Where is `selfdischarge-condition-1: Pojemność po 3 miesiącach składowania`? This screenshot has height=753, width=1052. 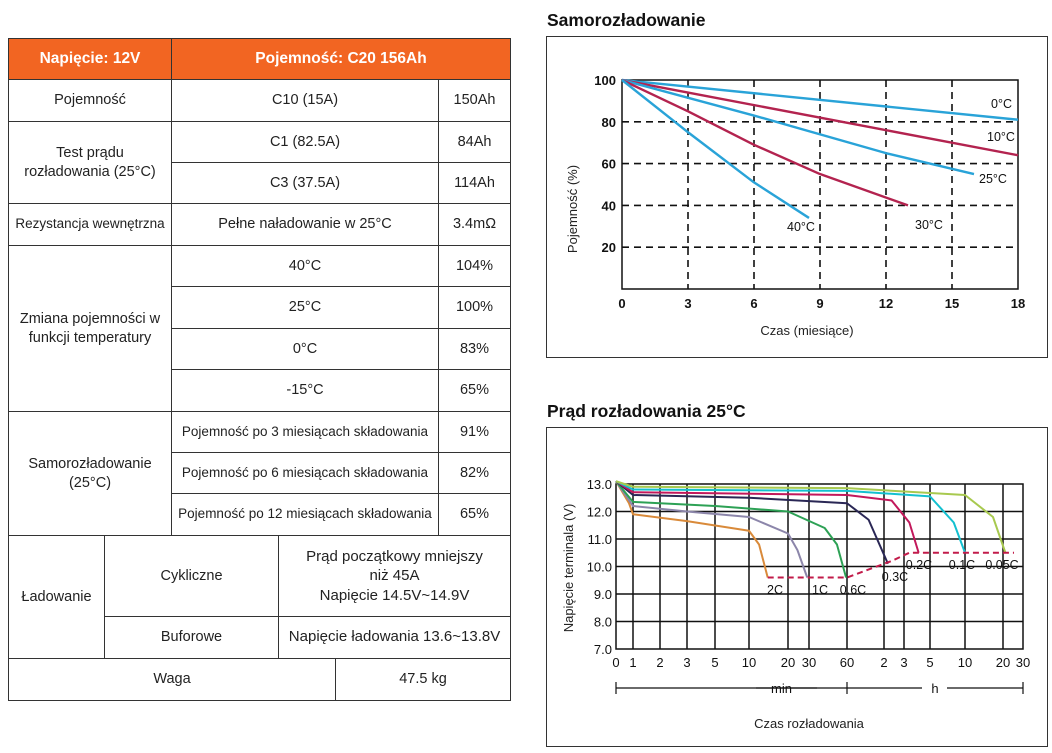 selfdischarge-condition-1: Pojemność po 3 miesiącach składowania is located at coordinates (305, 432).